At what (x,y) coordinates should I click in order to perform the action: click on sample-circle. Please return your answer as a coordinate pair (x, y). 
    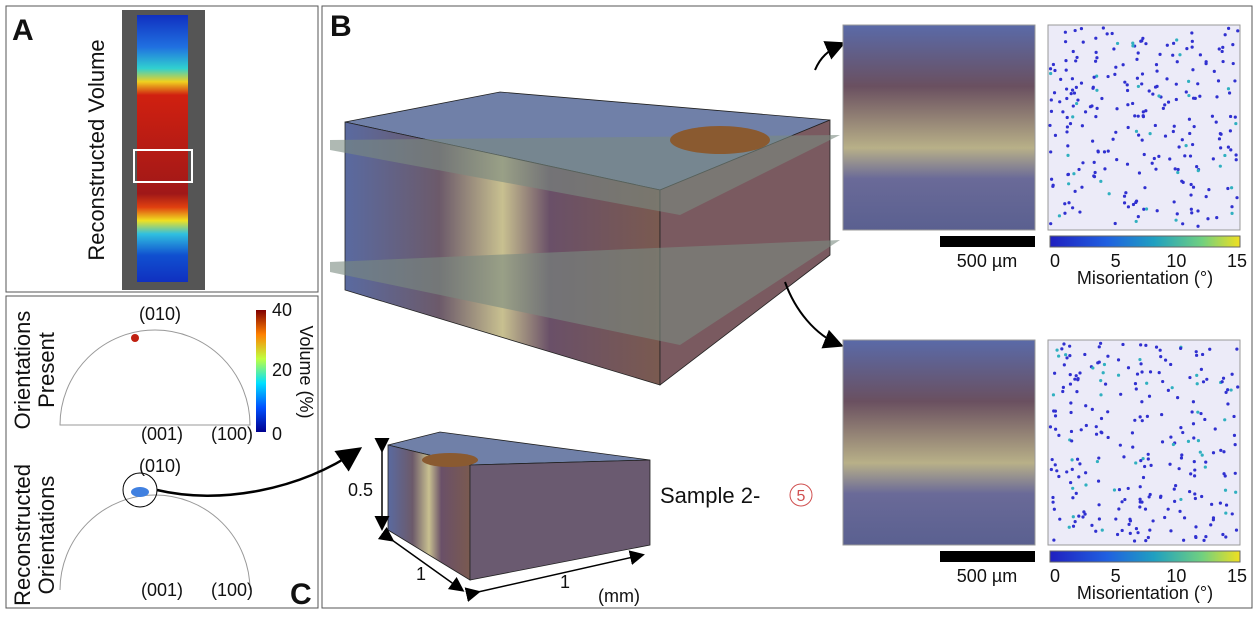
    Looking at the image, I should click on (801, 495).